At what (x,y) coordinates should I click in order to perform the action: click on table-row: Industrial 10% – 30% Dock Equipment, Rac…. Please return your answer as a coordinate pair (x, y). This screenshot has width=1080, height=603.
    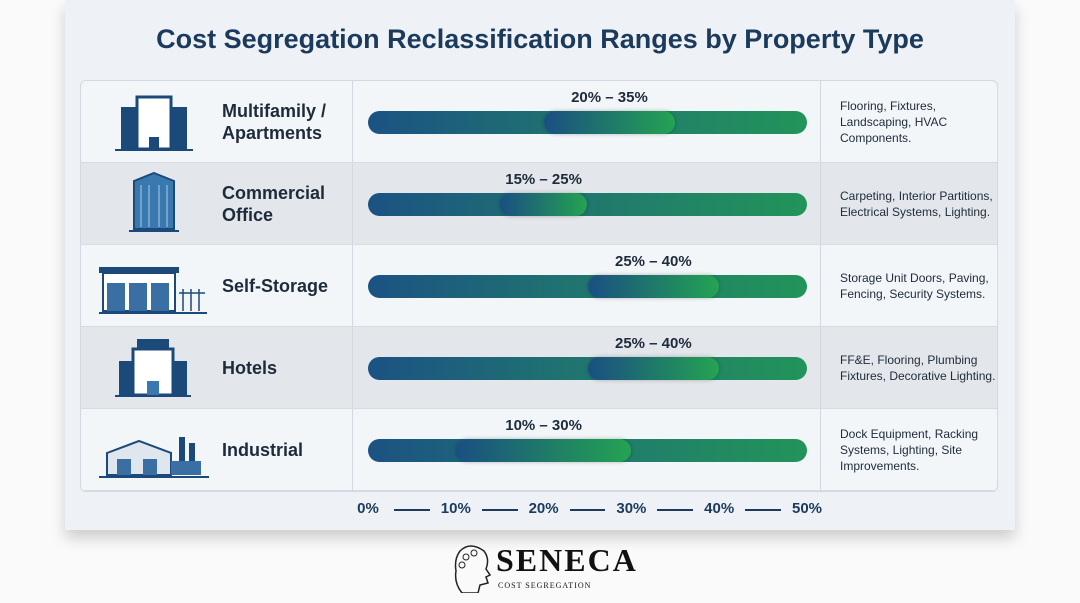
    Looking at the image, I should click on (539, 450).